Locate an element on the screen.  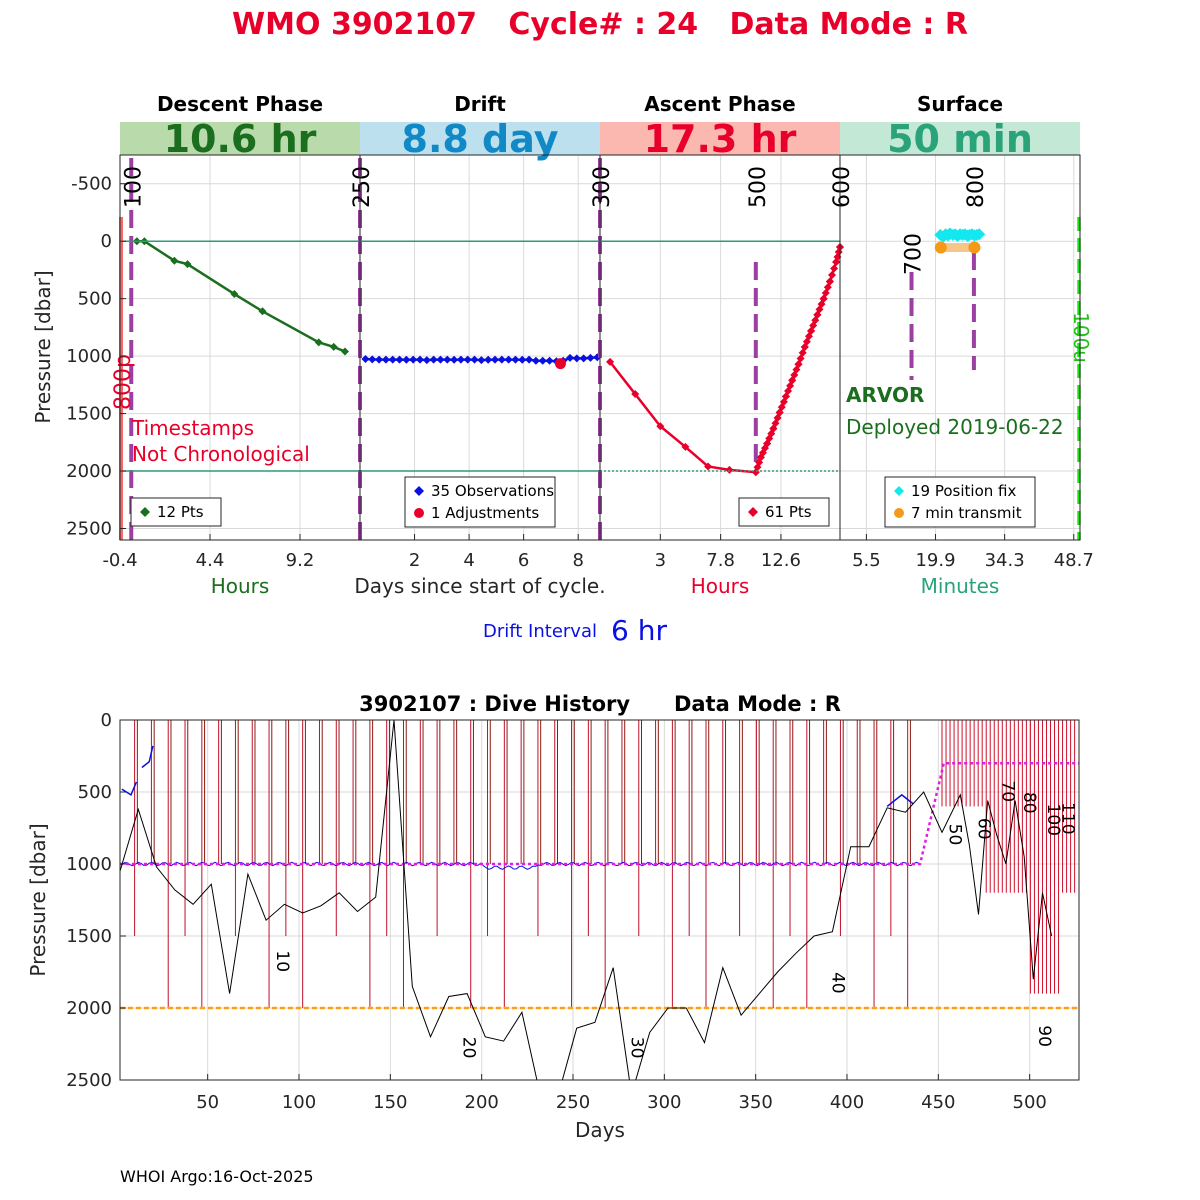
x-tick-label: 12.6 is located at coordinates (781, 560).